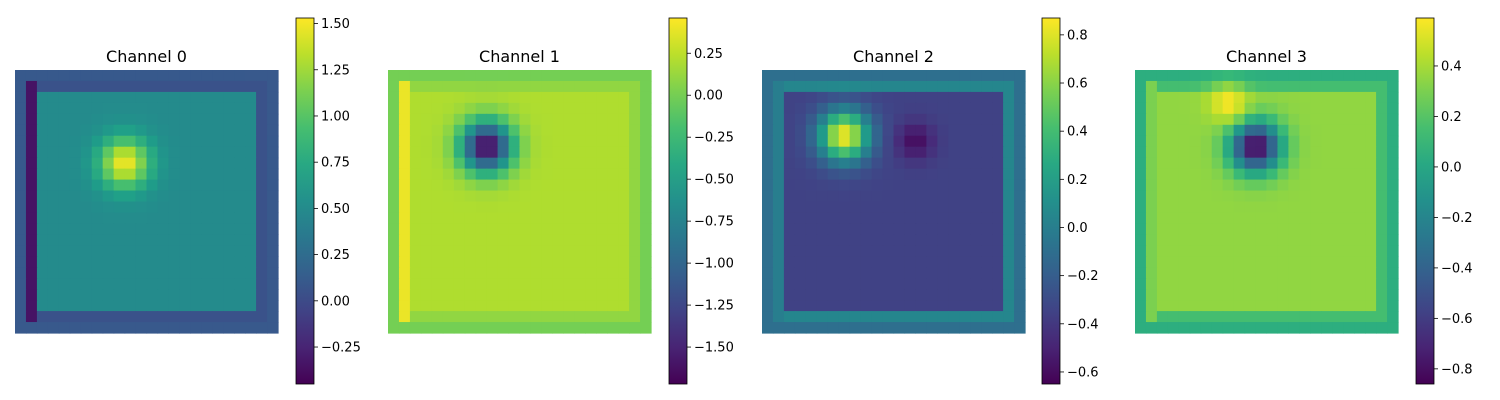 The height and width of the screenshot is (400, 1500). Describe the element at coordinates (1457, 268) in the screenshot. I see `colorbar-tick-label: −0.4` at that location.